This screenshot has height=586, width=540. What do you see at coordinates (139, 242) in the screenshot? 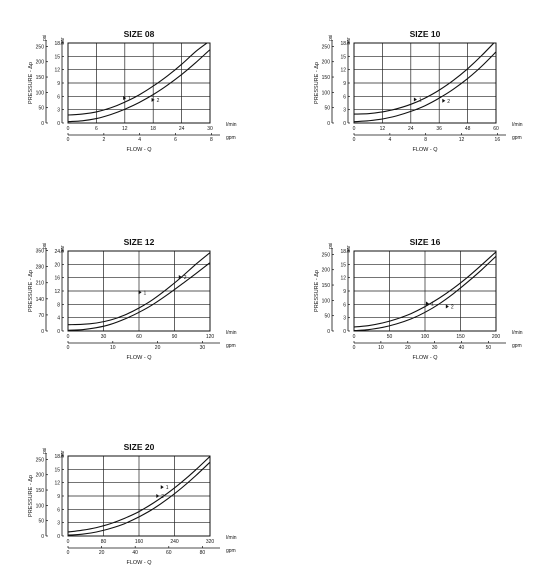
I see `chart-title: SIZE 12` at bounding box center [139, 242].